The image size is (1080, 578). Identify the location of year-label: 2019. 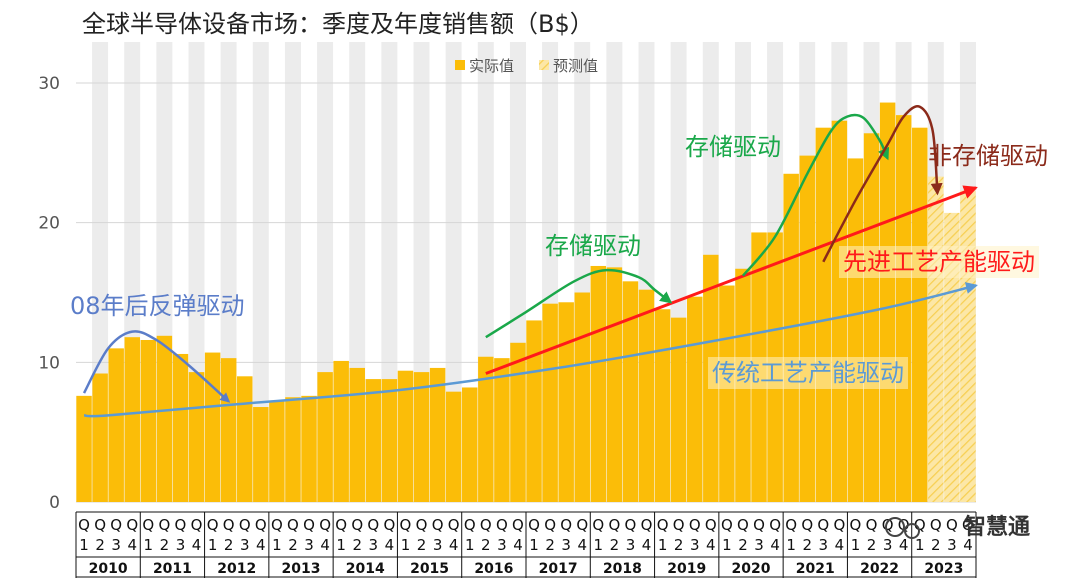
(686, 569).